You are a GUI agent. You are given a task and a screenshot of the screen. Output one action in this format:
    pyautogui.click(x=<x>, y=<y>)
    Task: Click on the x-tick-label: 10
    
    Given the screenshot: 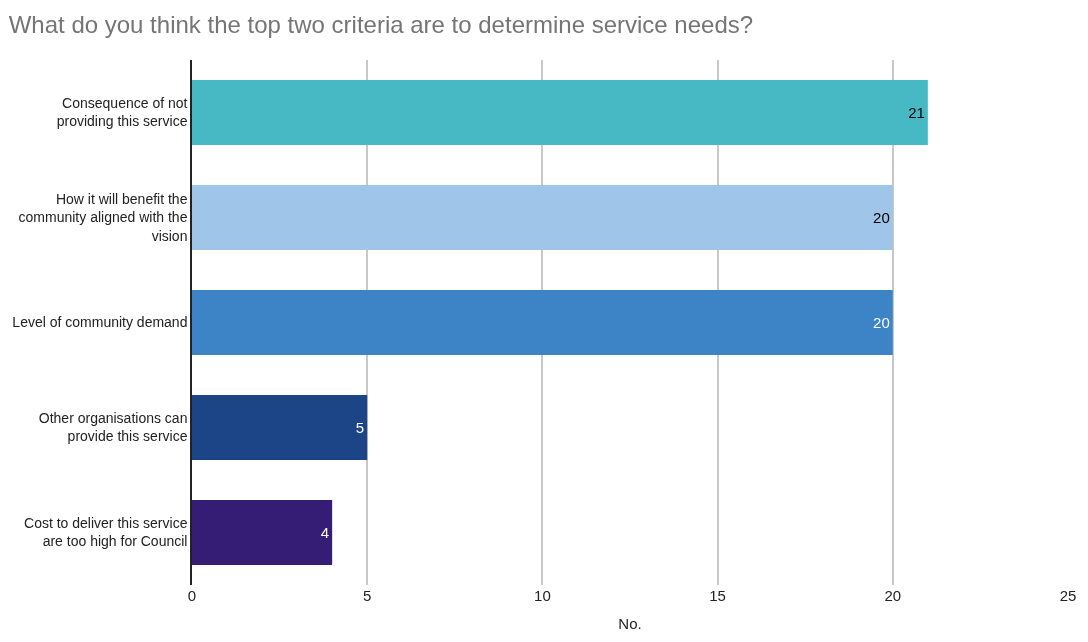 What is the action you would take?
    pyautogui.click(x=542, y=595)
    